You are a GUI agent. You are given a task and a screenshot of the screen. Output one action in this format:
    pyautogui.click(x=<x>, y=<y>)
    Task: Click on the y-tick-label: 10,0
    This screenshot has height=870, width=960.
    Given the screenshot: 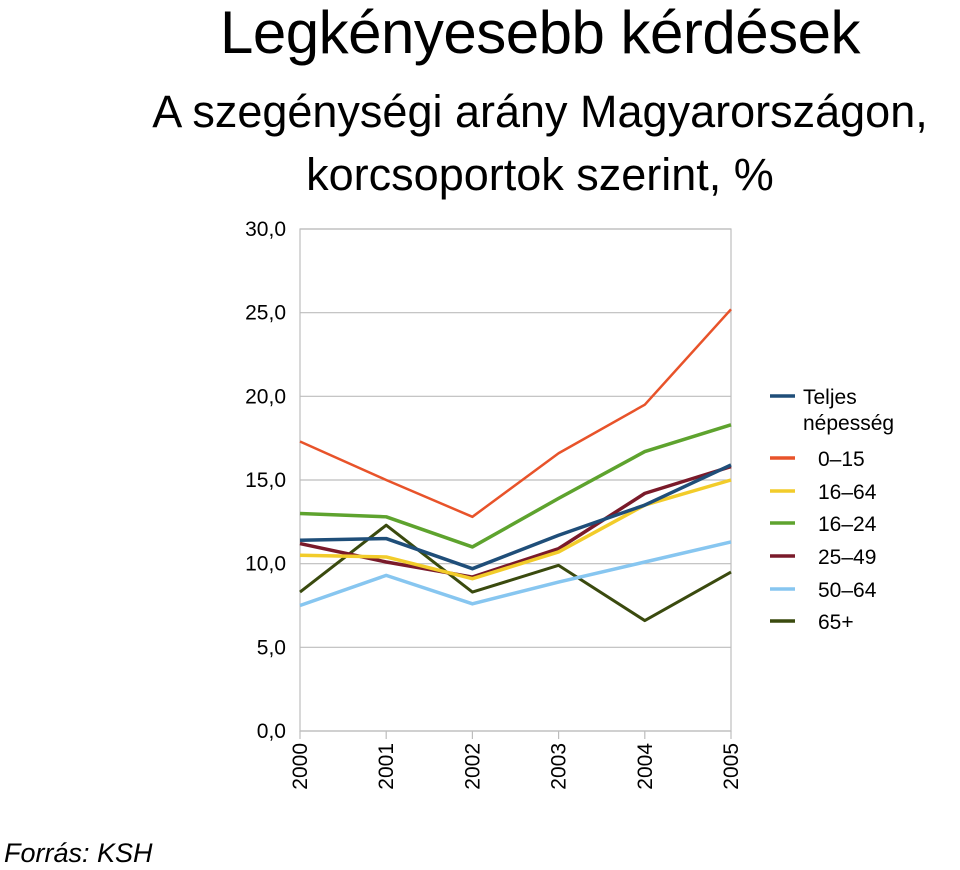 What is the action you would take?
    pyautogui.click(x=265, y=564)
    